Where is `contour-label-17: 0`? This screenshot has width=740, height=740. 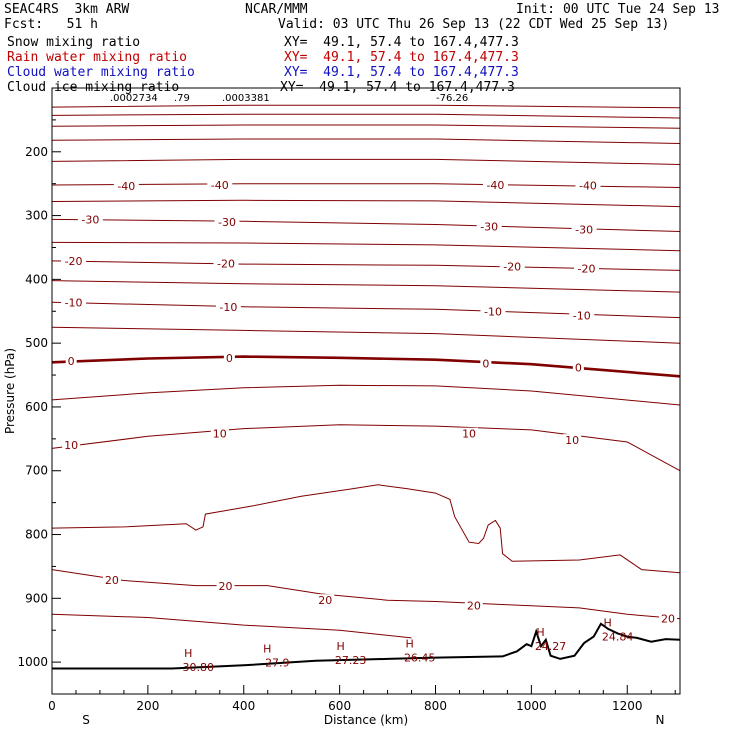 contour-label-17: 0 is located at coordinates (229, 358).